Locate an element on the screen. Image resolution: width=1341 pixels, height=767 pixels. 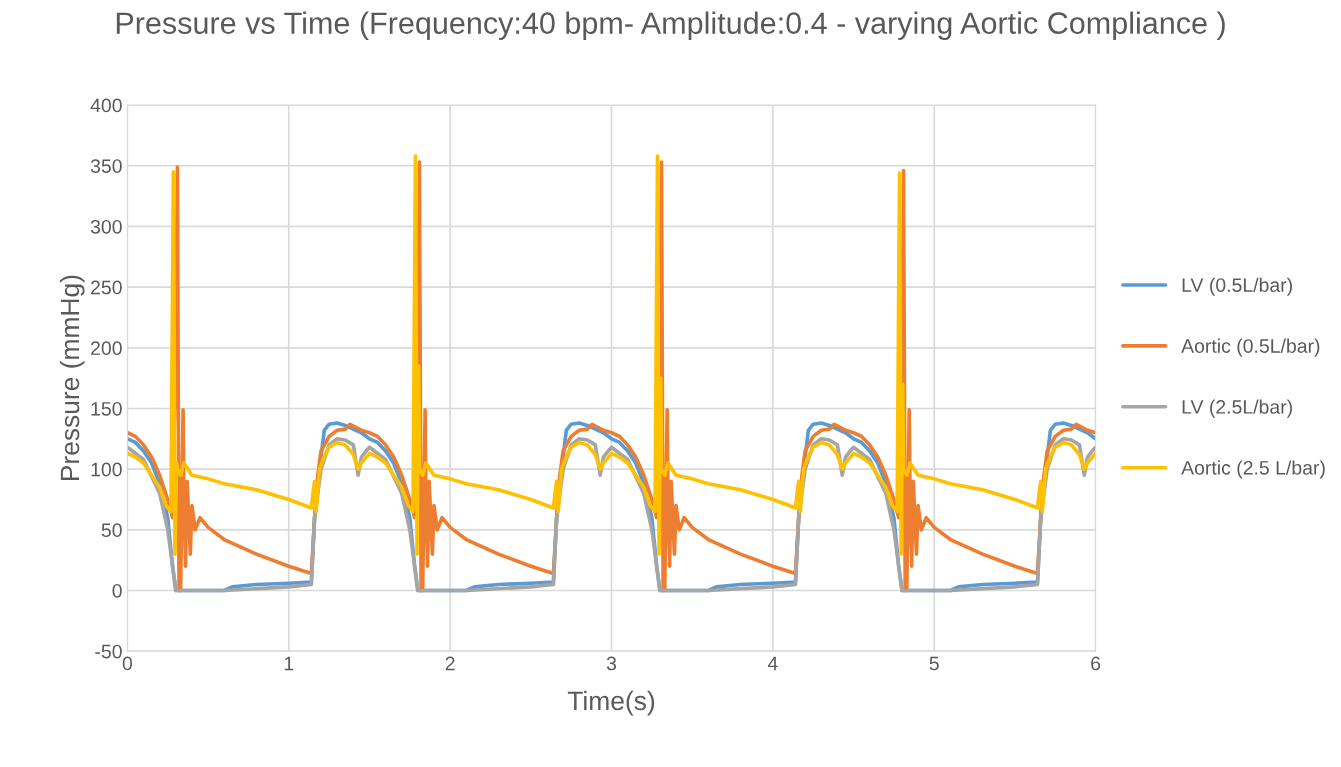
x-tick-label: 2 is located at coordinates (450, 663).